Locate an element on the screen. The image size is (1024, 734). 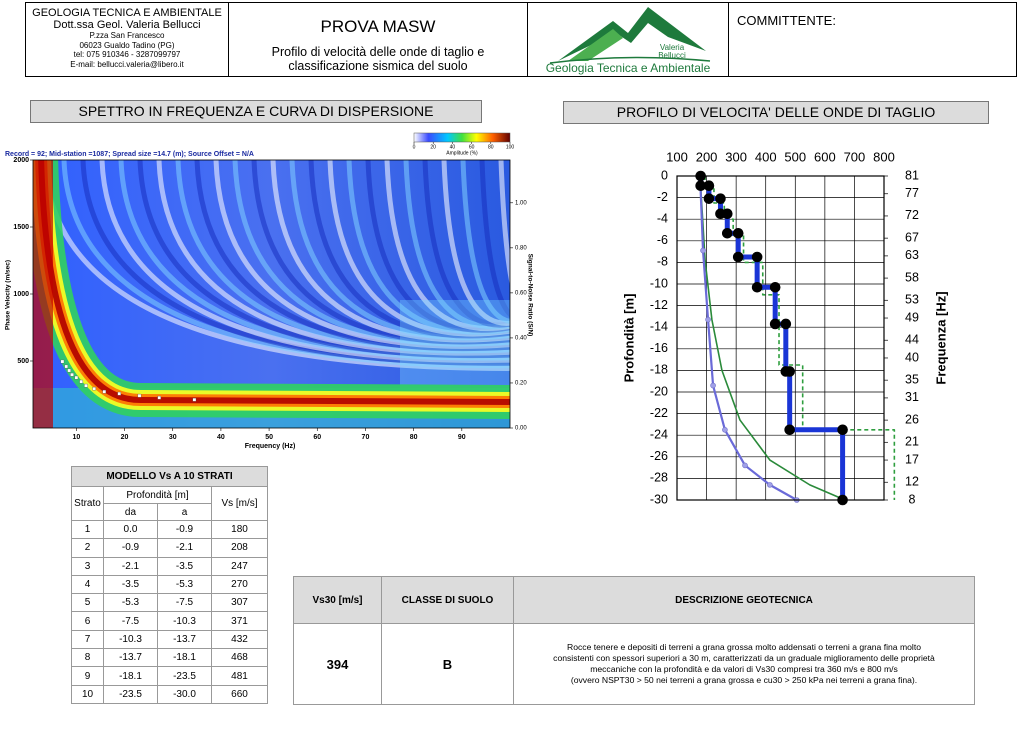
table-cell: -10.3 is located at coordinates (130, 639).